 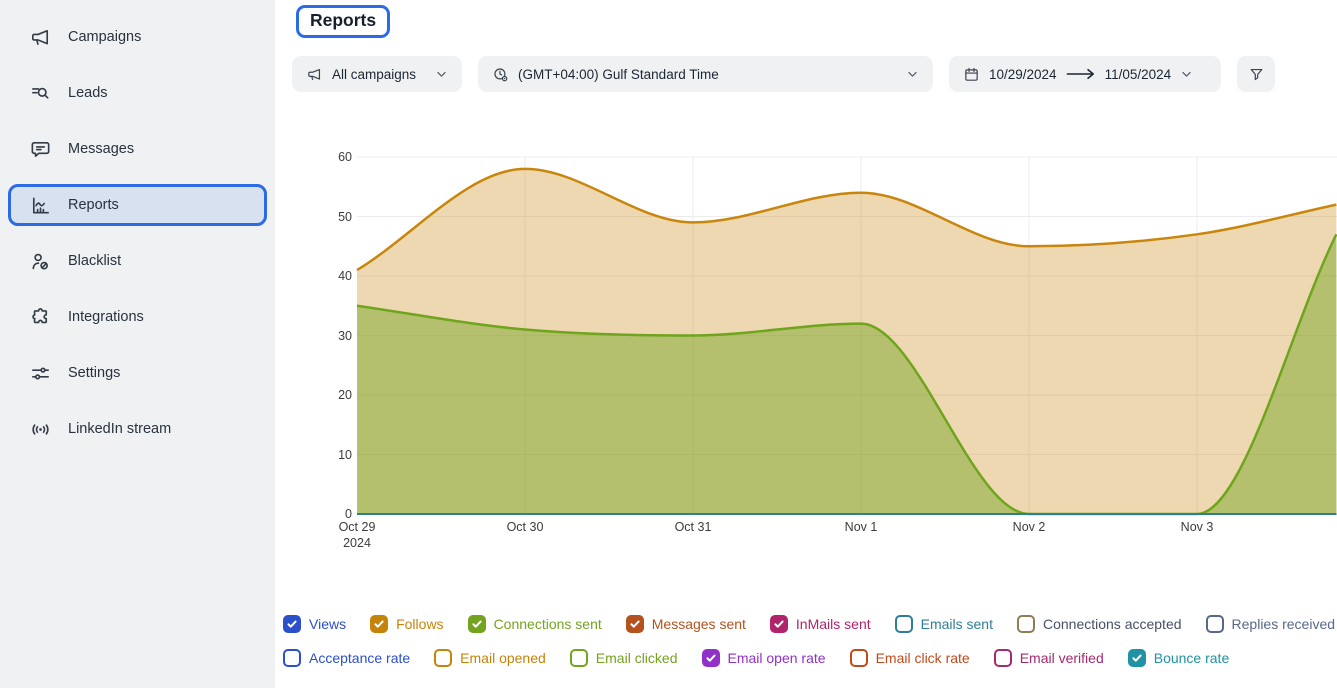 What do you see at coordinates (1214, 624) in the screenshot?
I see `replies-received-checkbox` at bounding box center [1214, 624].